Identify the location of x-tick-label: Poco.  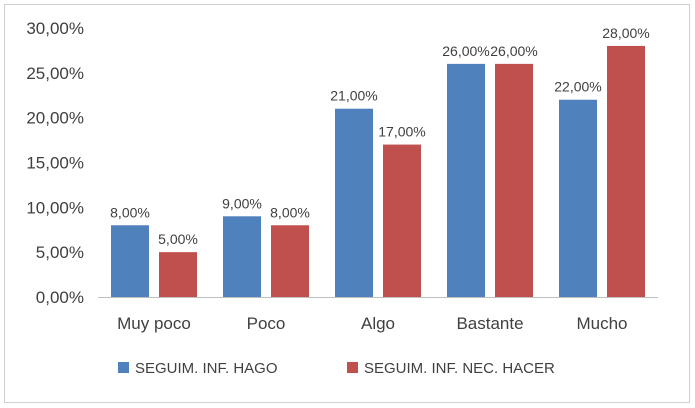
(266, 323).